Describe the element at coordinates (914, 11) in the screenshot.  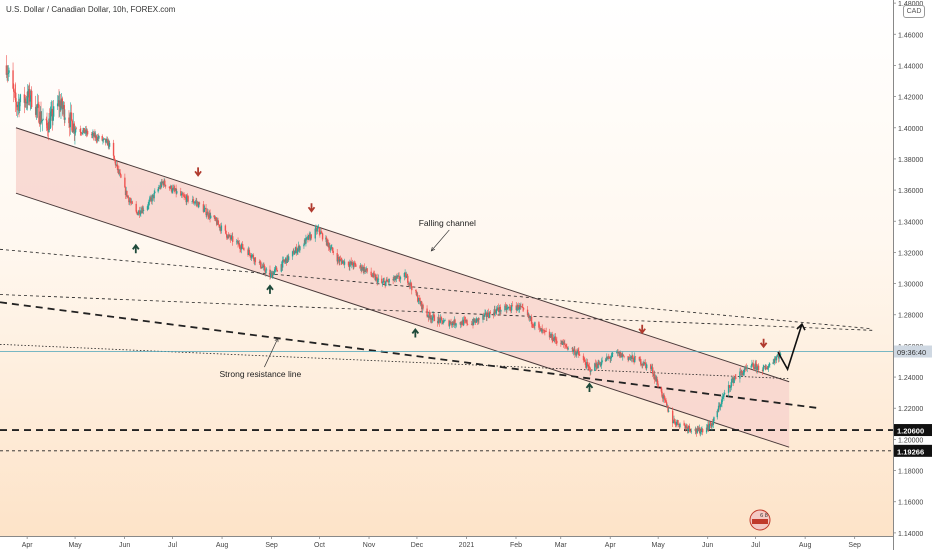
I see `currency-badge: CAD` at that location.